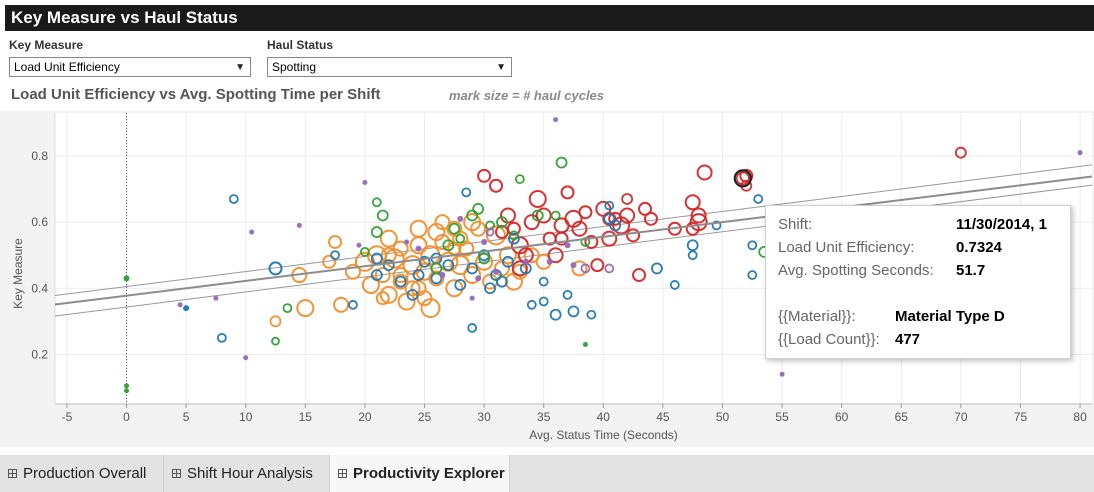 This screenshot has width=1094, height=492. Describe the element at coordinates (663, 417) in the screenshot. I see `x-tick-label: 45` at that location.